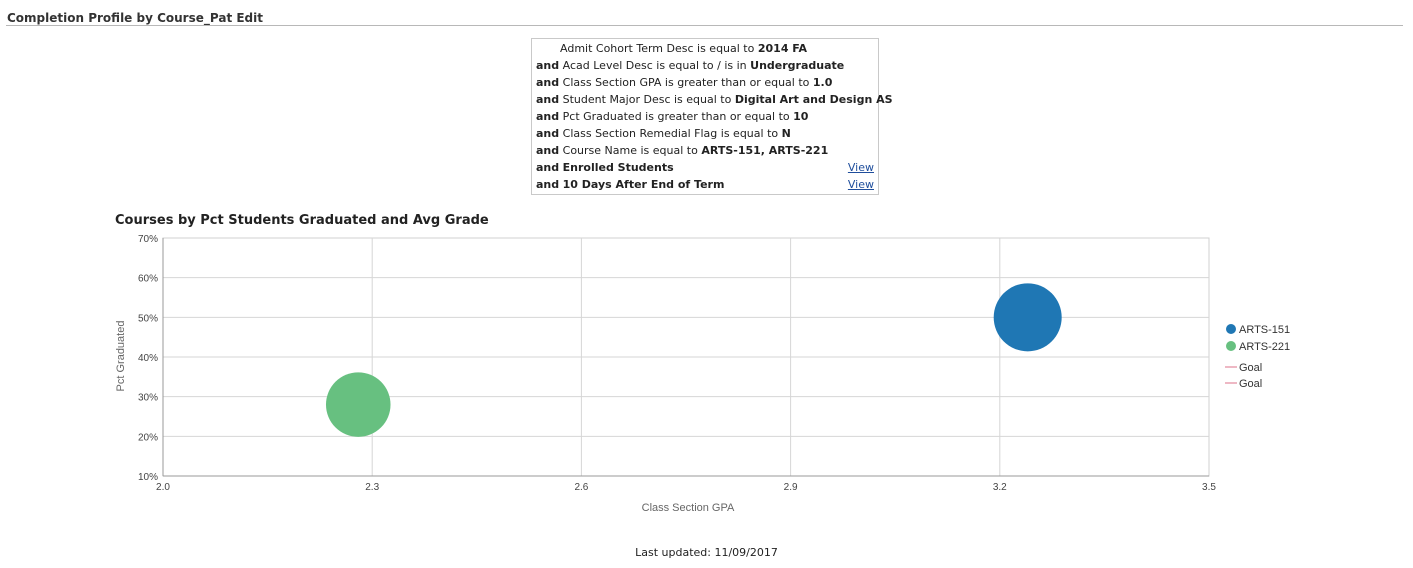  I want to click on y-tick-label: 50%, so click(148, 318).